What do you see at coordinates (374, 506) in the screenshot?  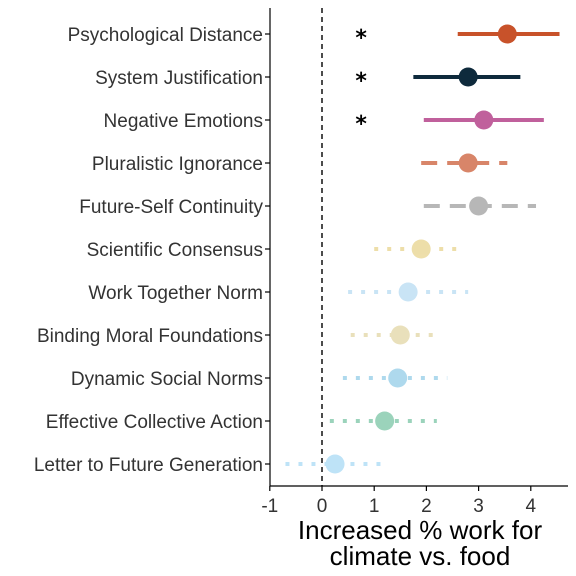 I see `x-tick-label: 1` at bounding box center [374, 506].